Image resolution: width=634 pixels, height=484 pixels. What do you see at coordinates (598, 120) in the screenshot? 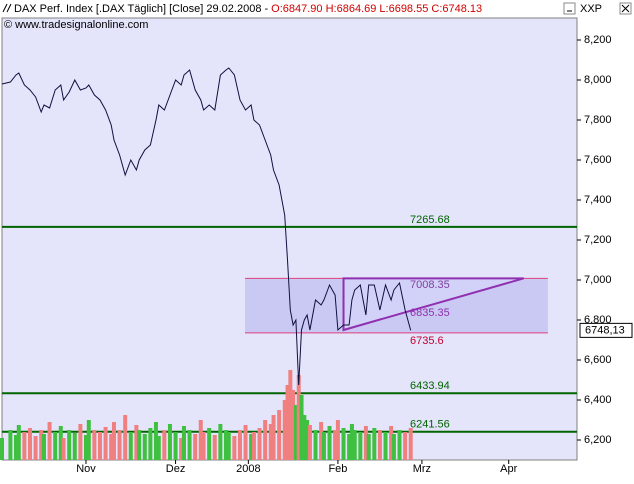
I see `y-tick-label: 7,800` at bounding box center [598, 120].